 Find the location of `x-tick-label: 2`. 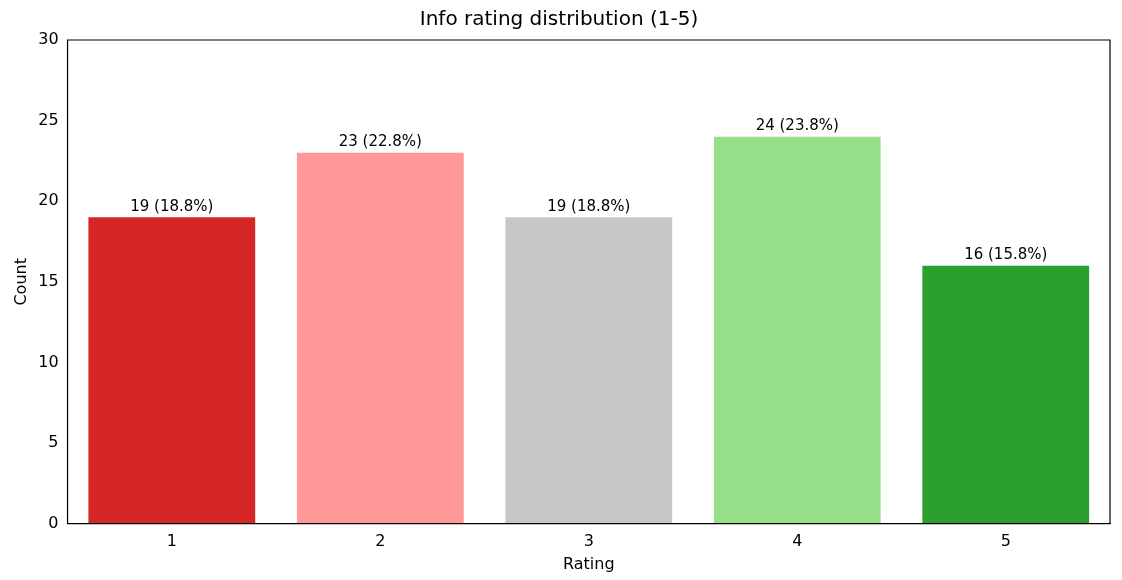

x-tick-label: 2 is located at coordinates (380, 541).